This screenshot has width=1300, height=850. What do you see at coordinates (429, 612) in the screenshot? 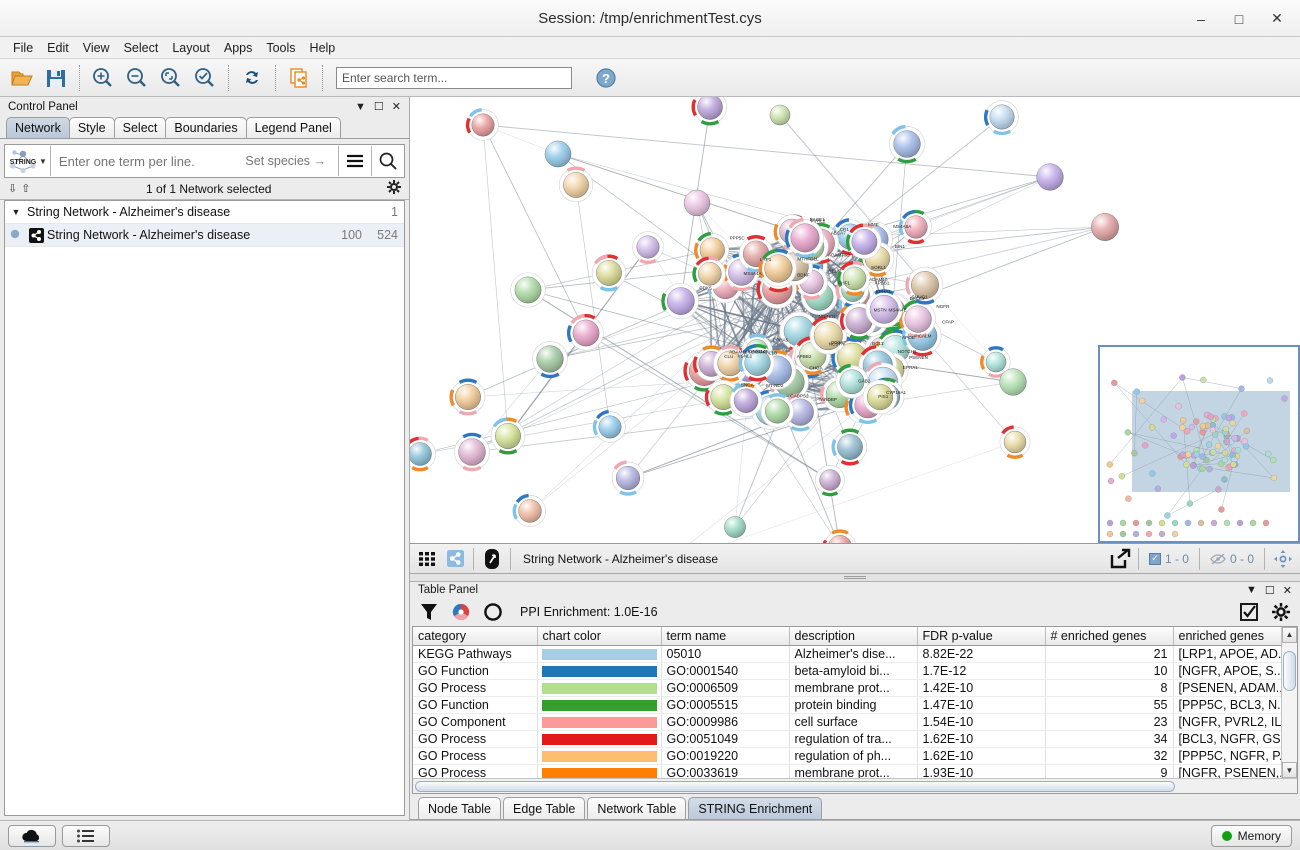
I see `filter-icon` at bounding box center [429, 612].